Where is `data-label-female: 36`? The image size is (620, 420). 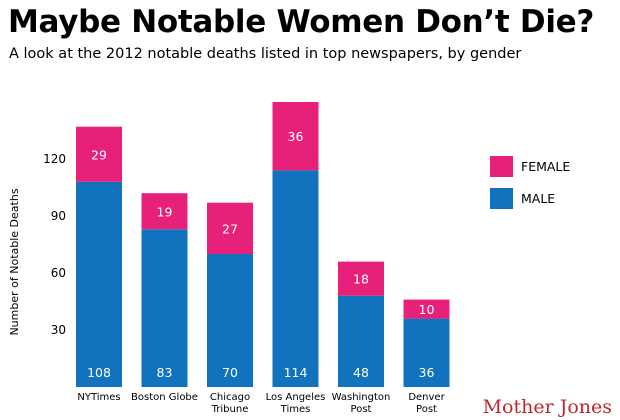 data-label-female: 36 is located at coordinates (296, 136).